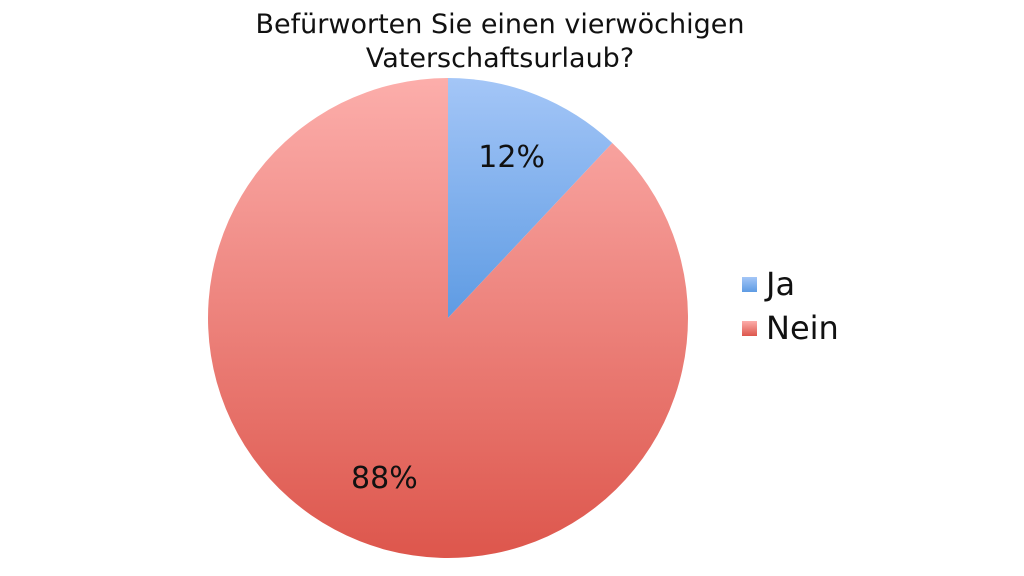  I want to click on chart-title-line-1: Befürworten Sie einen vierwöchigen, so click(500, 24).